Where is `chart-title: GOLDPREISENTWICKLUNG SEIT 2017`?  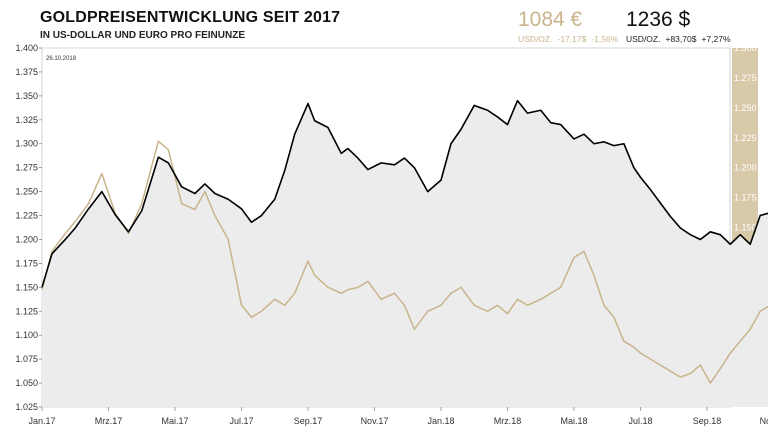 chart-title: GOLDPREISENTWICKLUNG SEIT 2017 is located at coordinates (190, 17).